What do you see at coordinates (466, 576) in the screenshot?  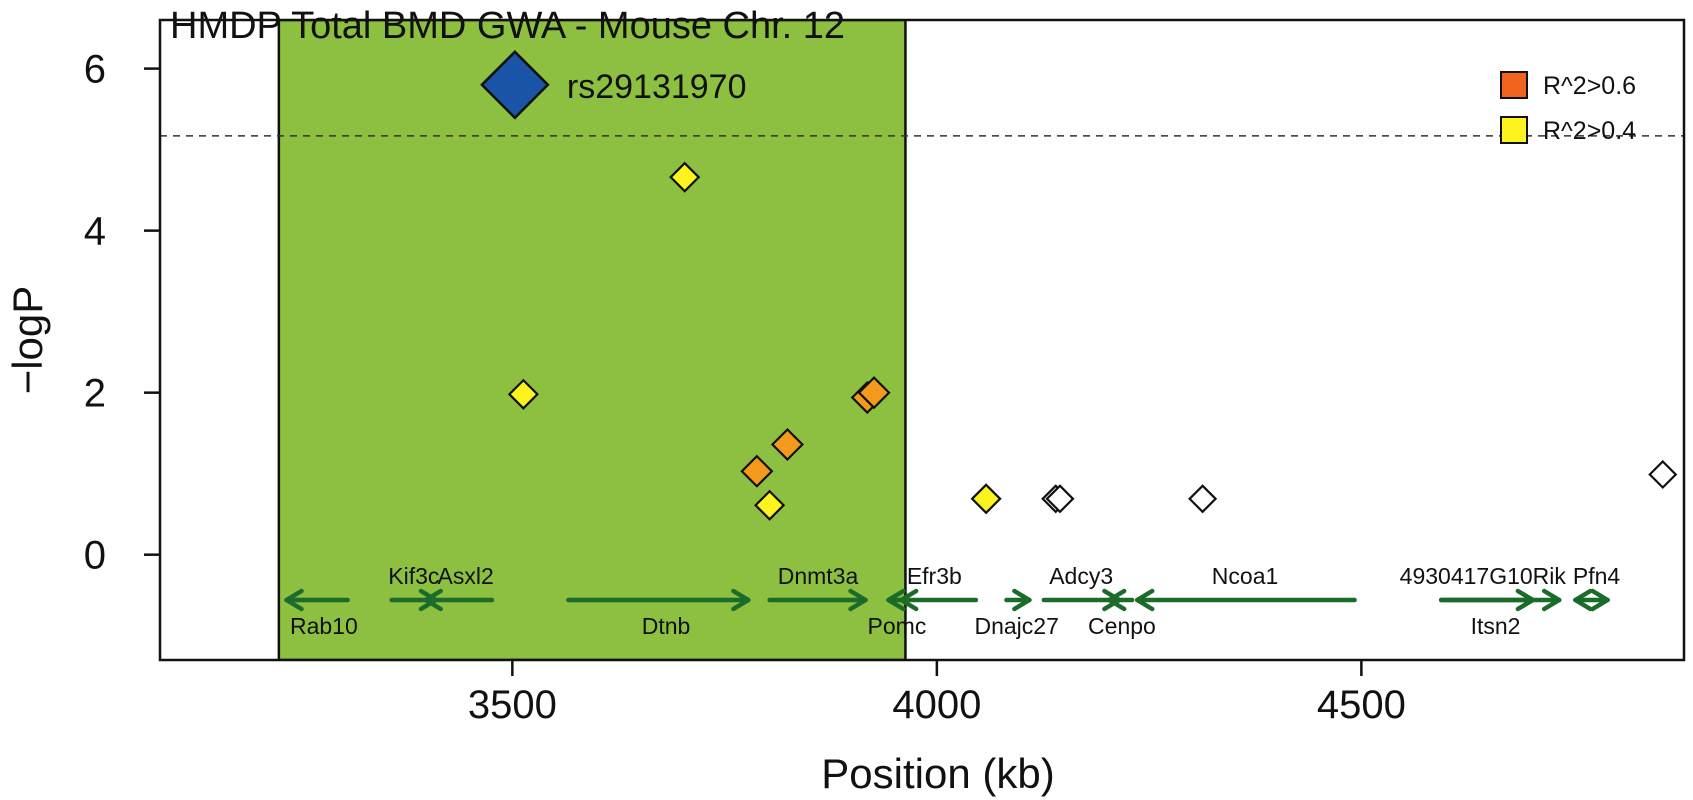 I see `gene-label: Asxl2` at bounding box center [466, 576].